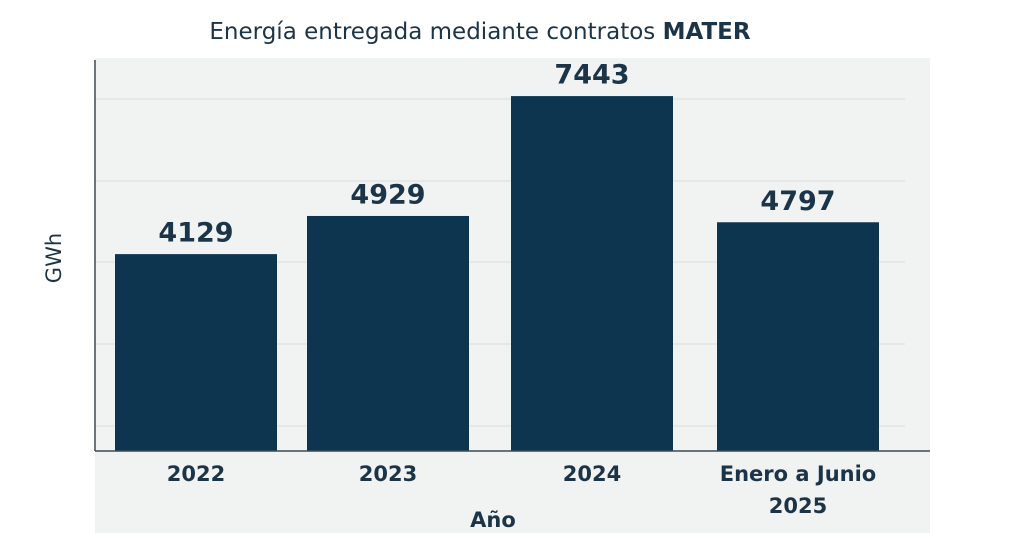 Image resolution: width=1024 pixels, height=533 pixels. I want to click on value-label: 4797, so click(797, 201).